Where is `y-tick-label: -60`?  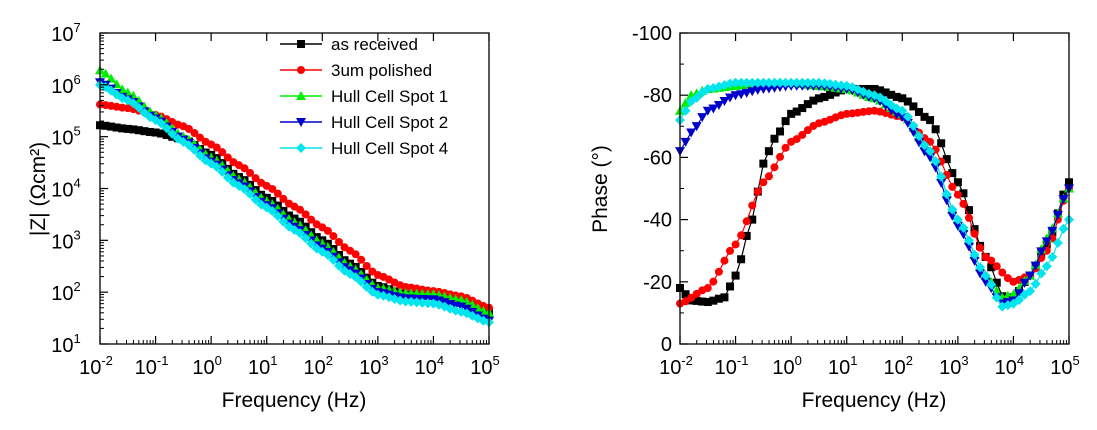
y-tick-label: -60 is located at coordinates (657, 158).